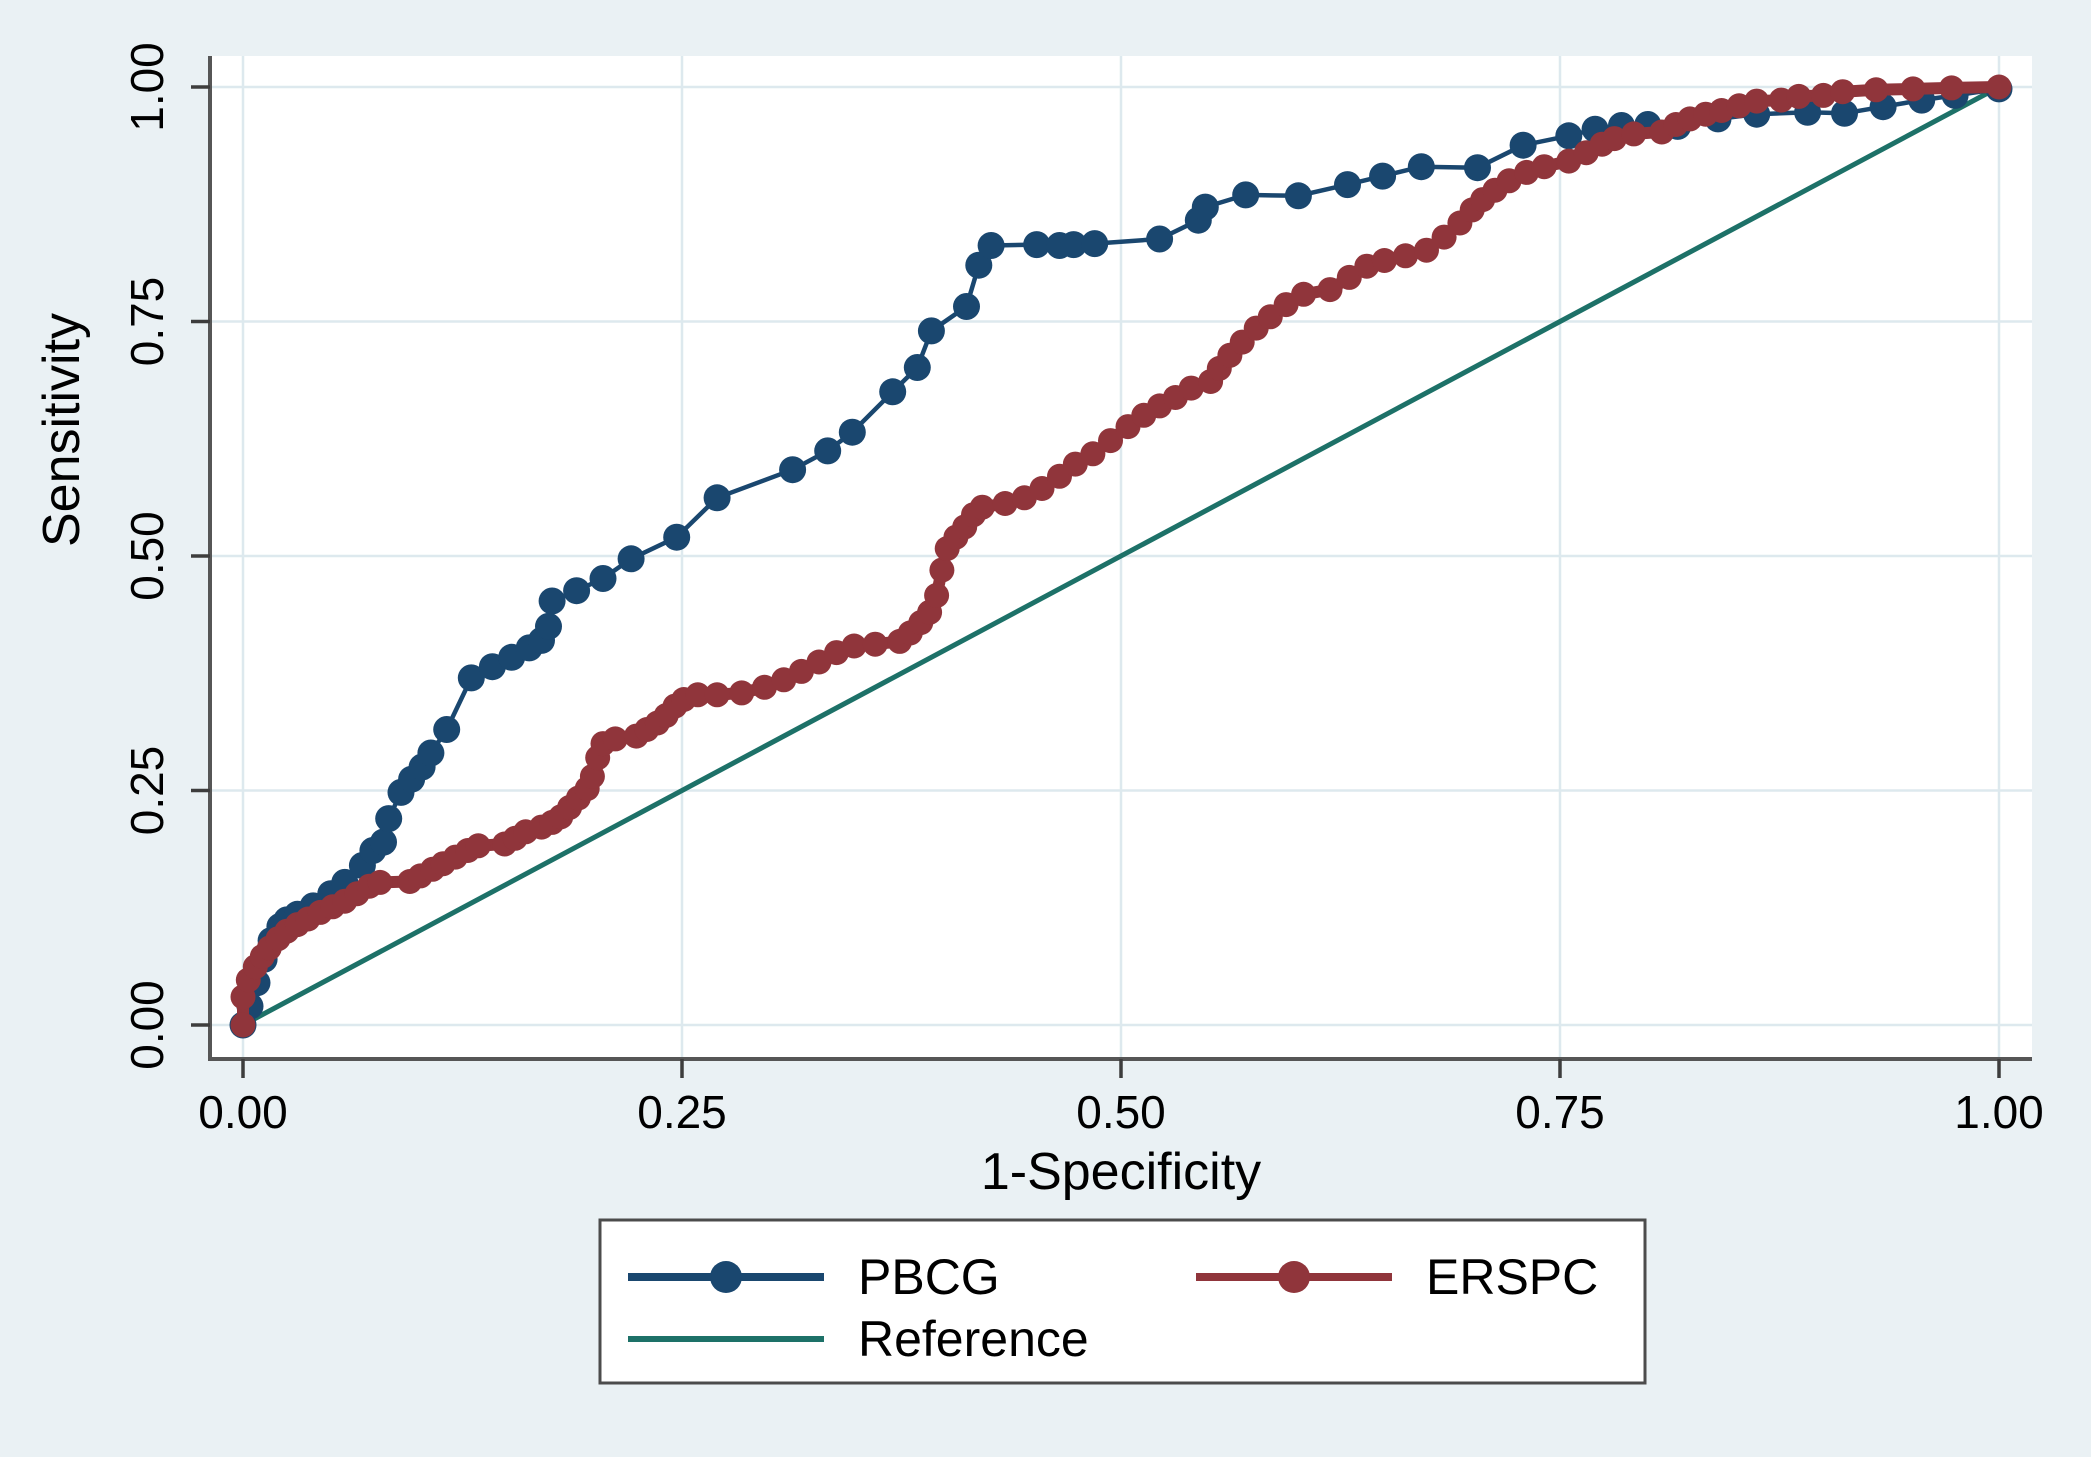  What do you see at coordinates (1294, 1277) in the screenshot?
I see `legend-sample-marker-erspc` at bounding box center [1294, 1277].